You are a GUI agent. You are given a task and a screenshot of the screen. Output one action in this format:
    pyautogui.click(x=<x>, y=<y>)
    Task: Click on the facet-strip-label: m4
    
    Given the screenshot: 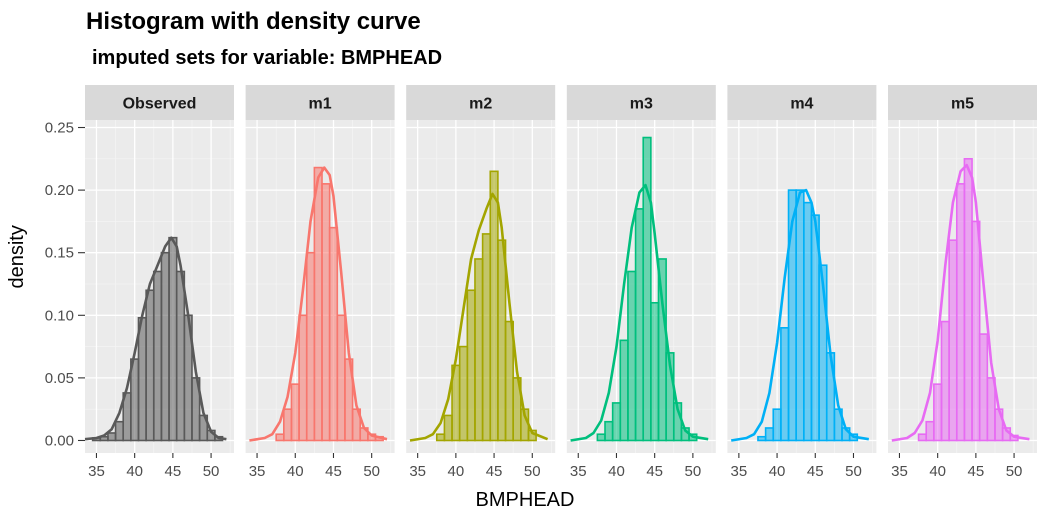 What is the action you would take?
    pyautogui.click(x=801, y=104)
    